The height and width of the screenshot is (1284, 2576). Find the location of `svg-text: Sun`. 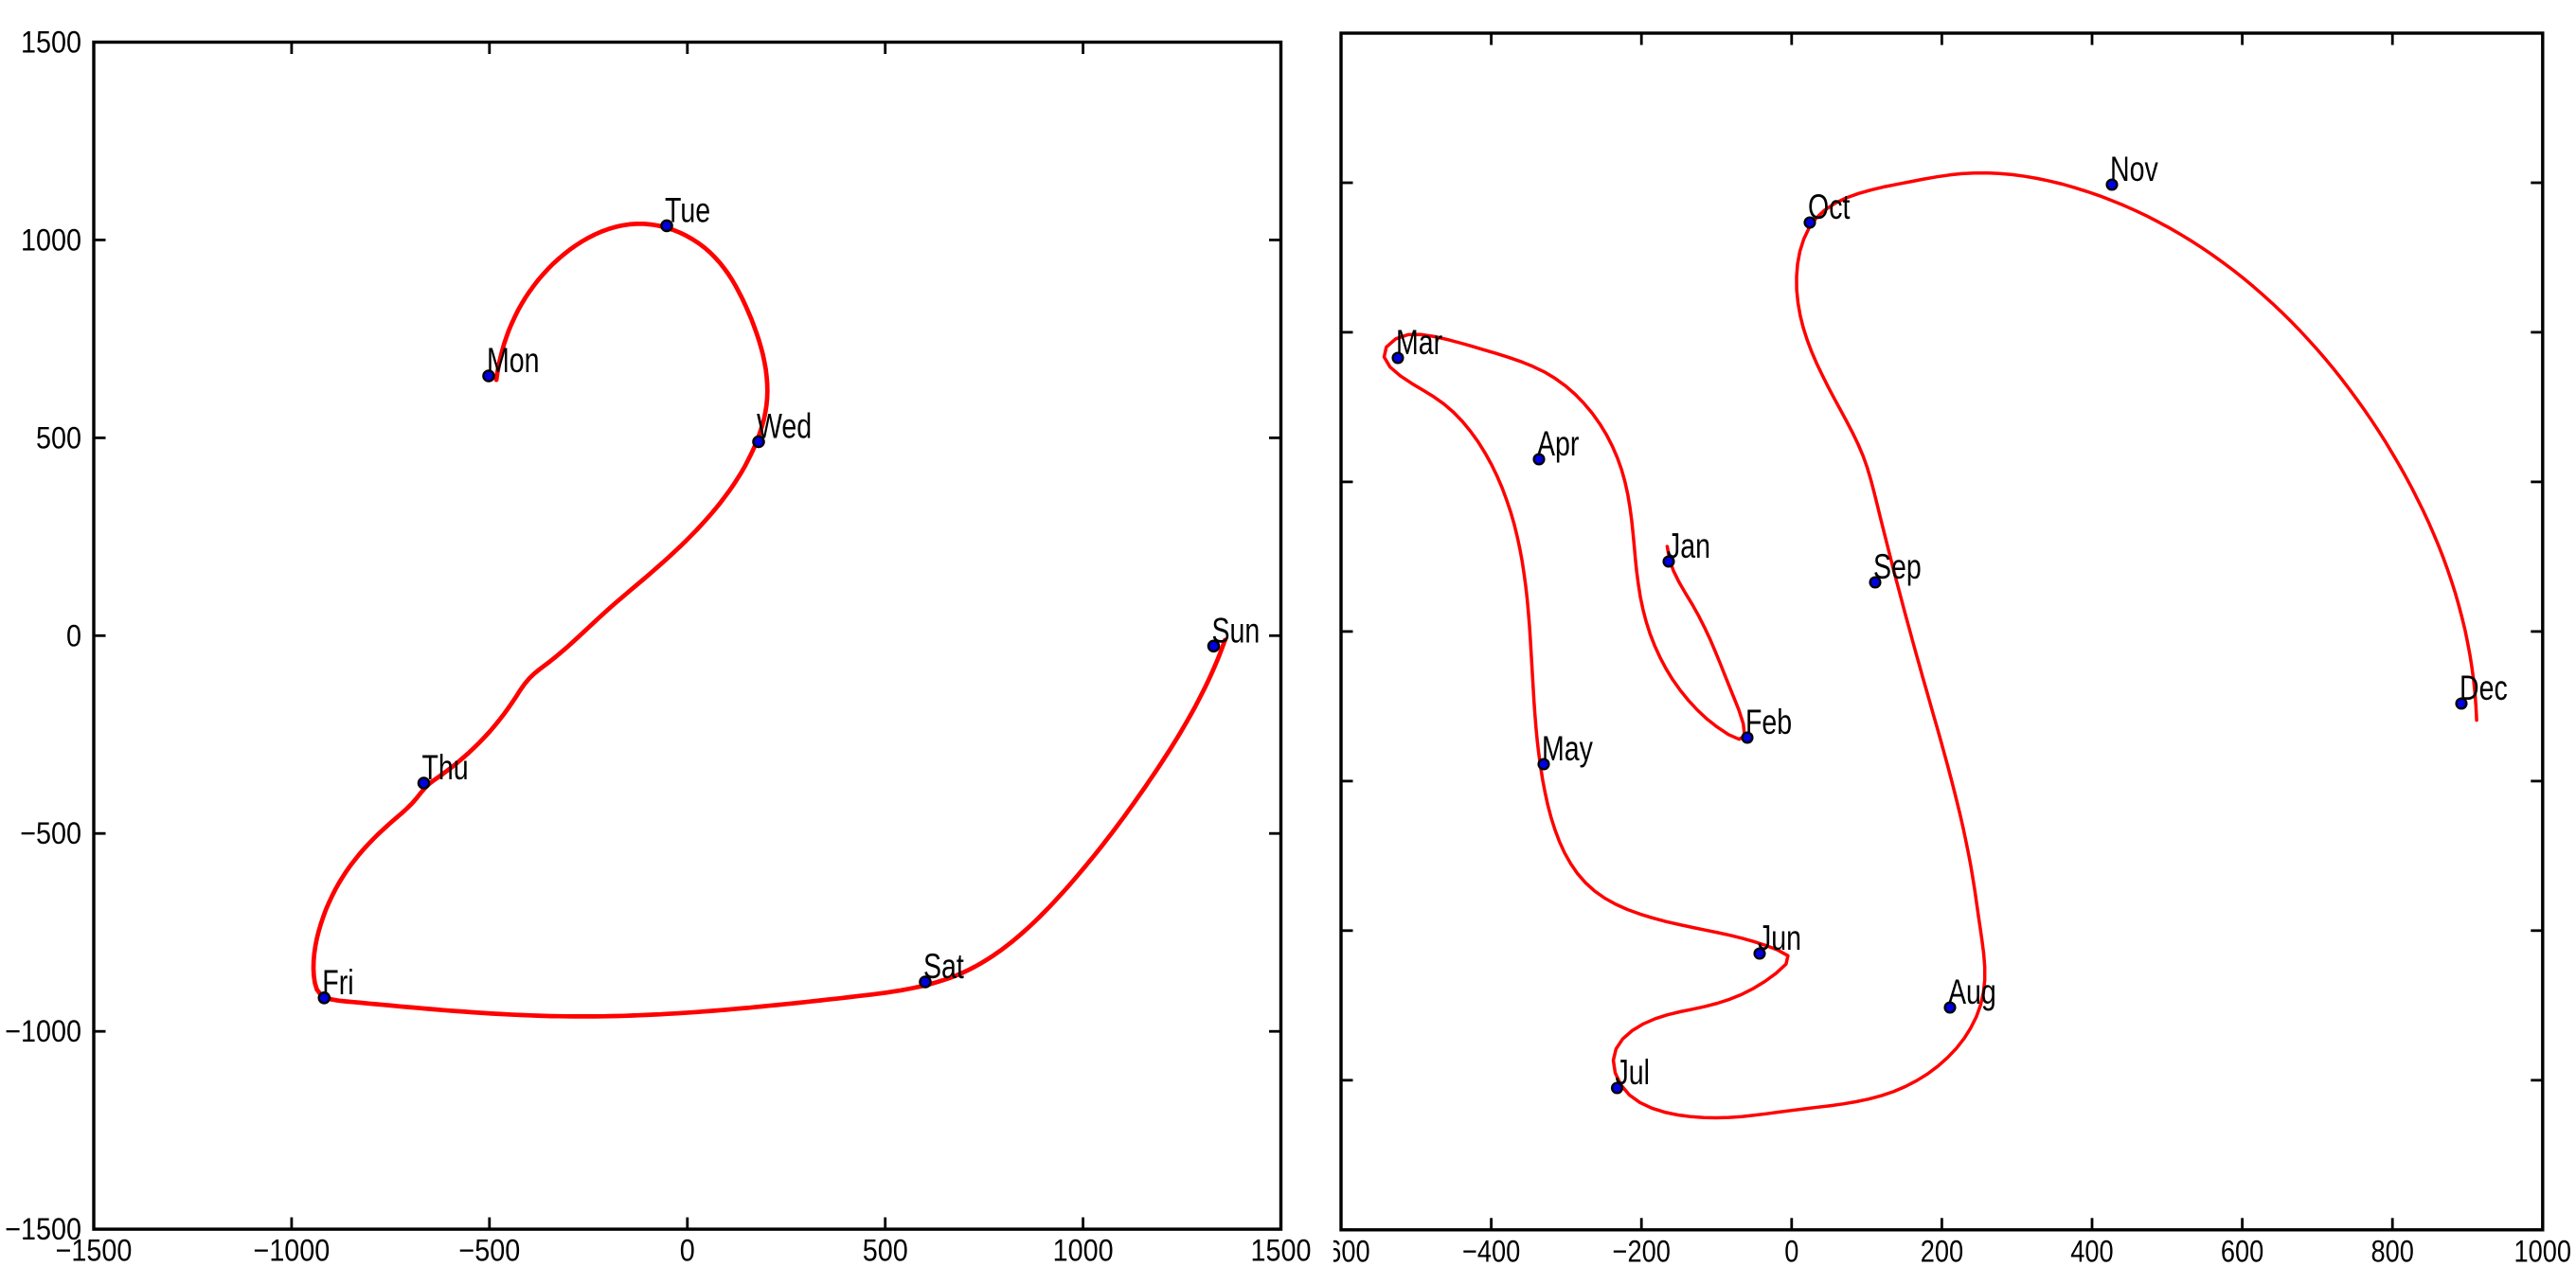

svg-text: Sun is located at coordinates (1236, 631).